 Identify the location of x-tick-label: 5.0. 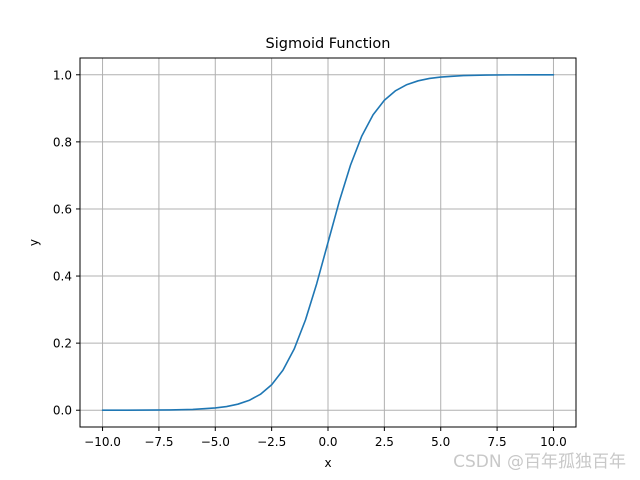
(440, 442).